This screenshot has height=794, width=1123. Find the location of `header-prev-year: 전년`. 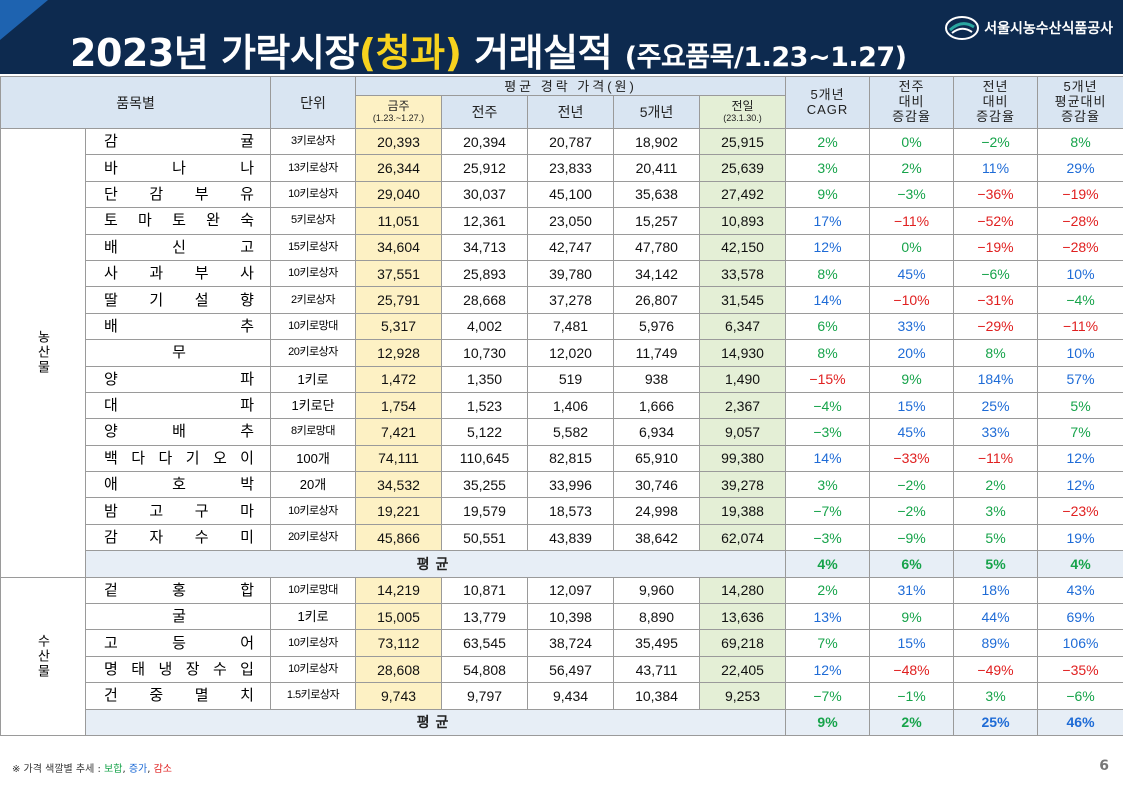

header-prev-year: 전년 is located at coordinates (571, 112).